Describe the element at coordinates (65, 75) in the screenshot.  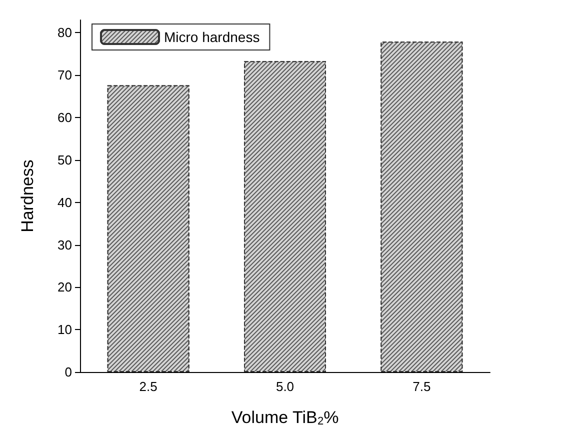
I see `y-tick-label: 70` at that location.